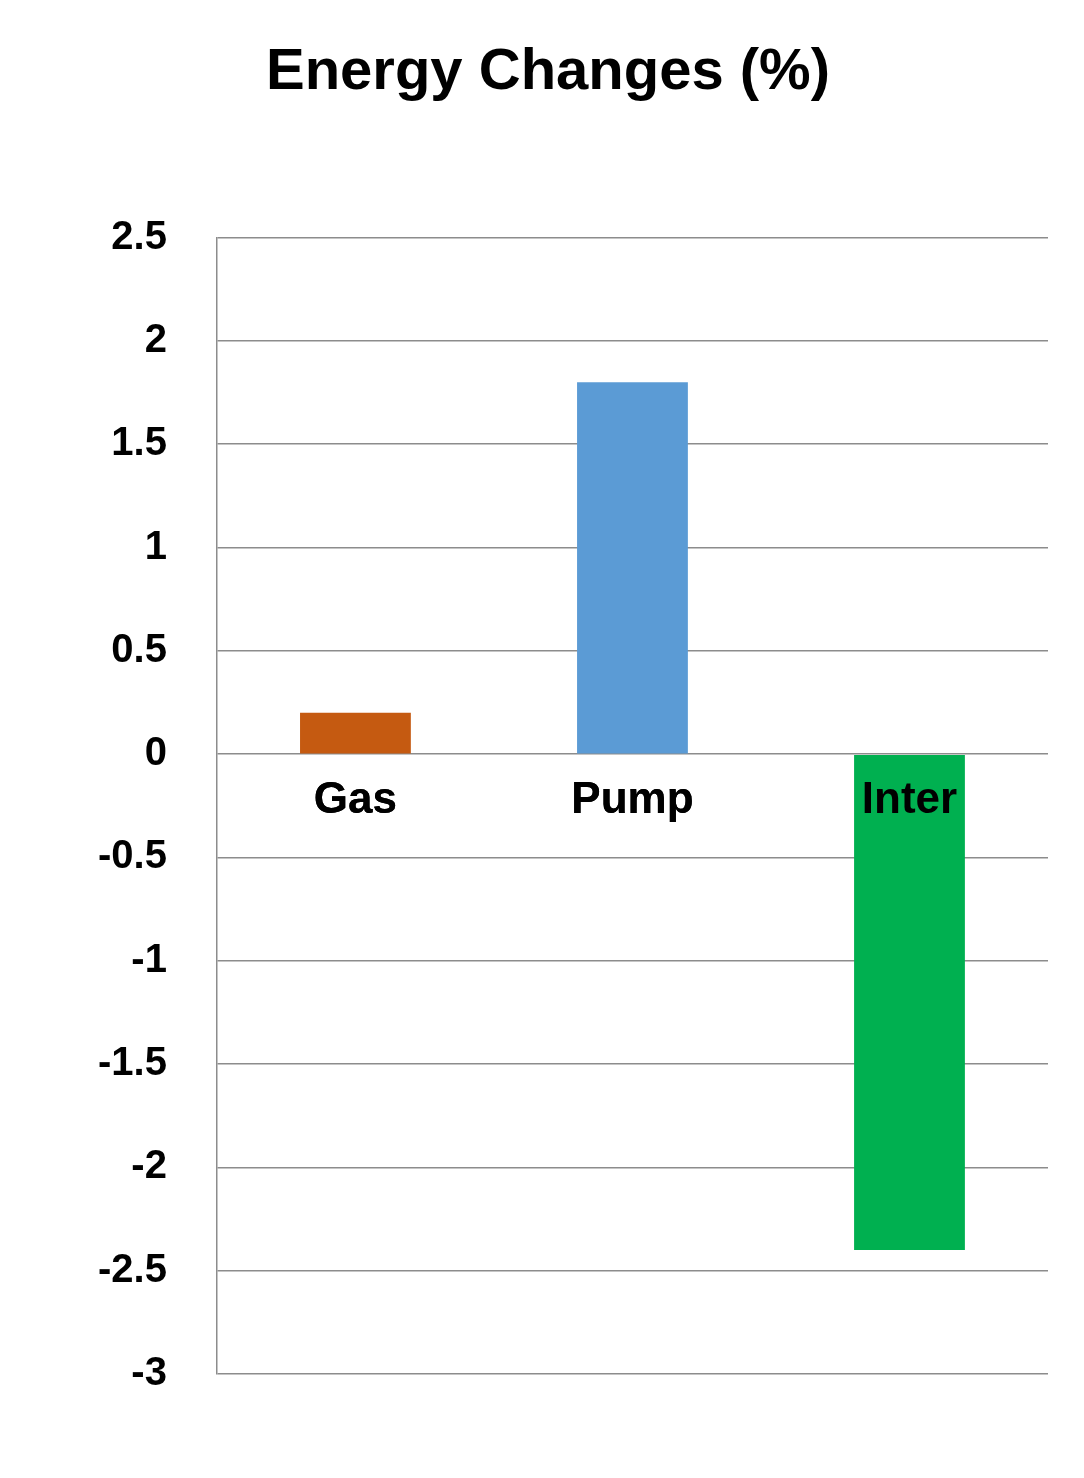  Describe the element at coordinates (909, 797) in the screenshot. I see `x-tick-label: Inter` at that location.